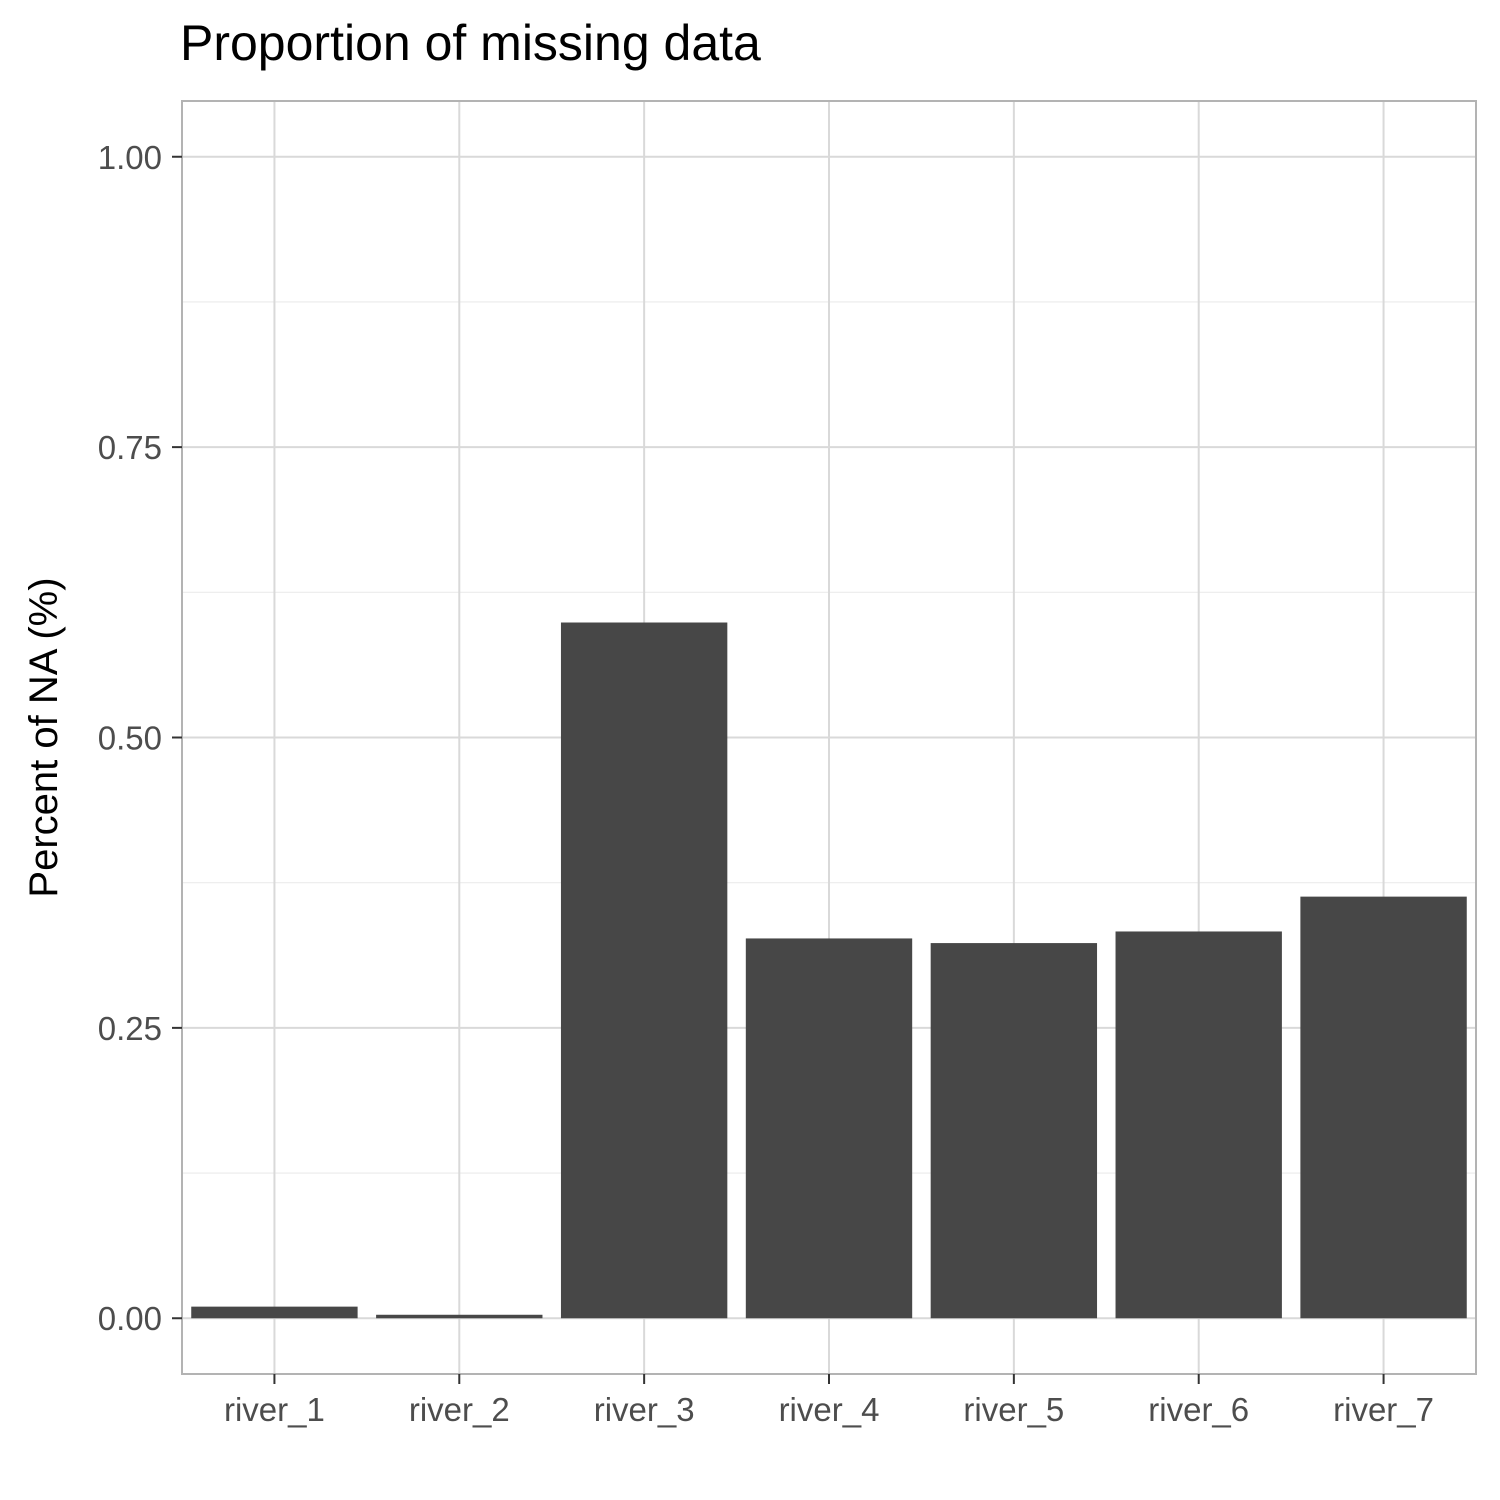  Describe the element at coordinates (130, 738) in the screenshot. I see `y-tick-label: 0.50` at that location.